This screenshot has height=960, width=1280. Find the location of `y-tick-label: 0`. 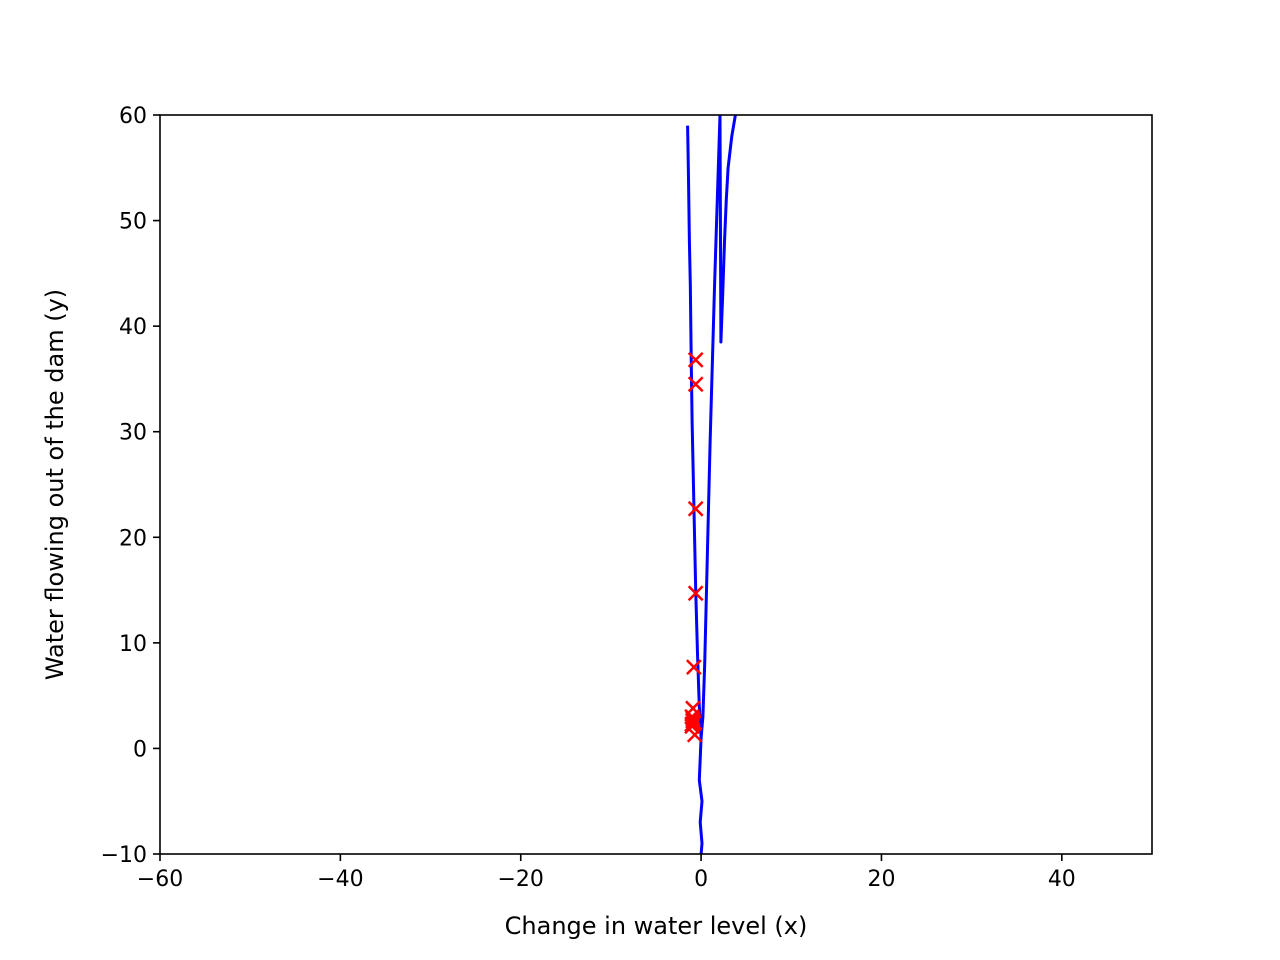

y-tick-label: 0 is located at coordinates (140, 749).